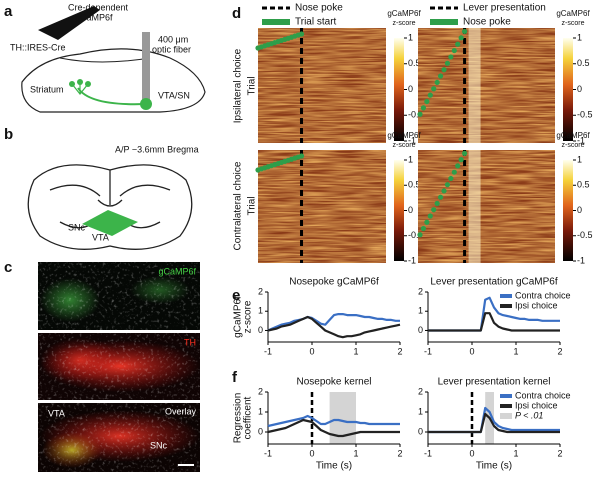  Describe the element at coordinates (8, 11) in the screenshot. I see `panel-label: a` at that location.